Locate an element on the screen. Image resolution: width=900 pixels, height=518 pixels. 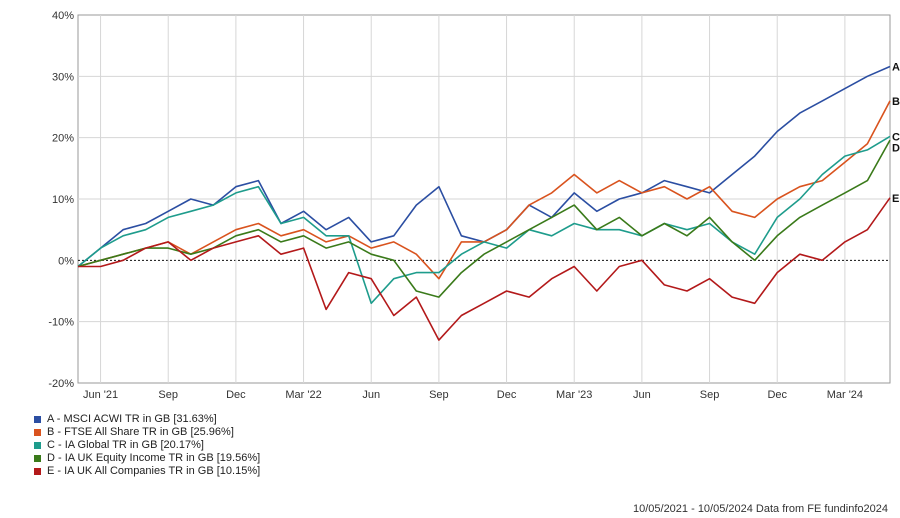
y-tick-label: -20% is located at coordinates (61, 384).